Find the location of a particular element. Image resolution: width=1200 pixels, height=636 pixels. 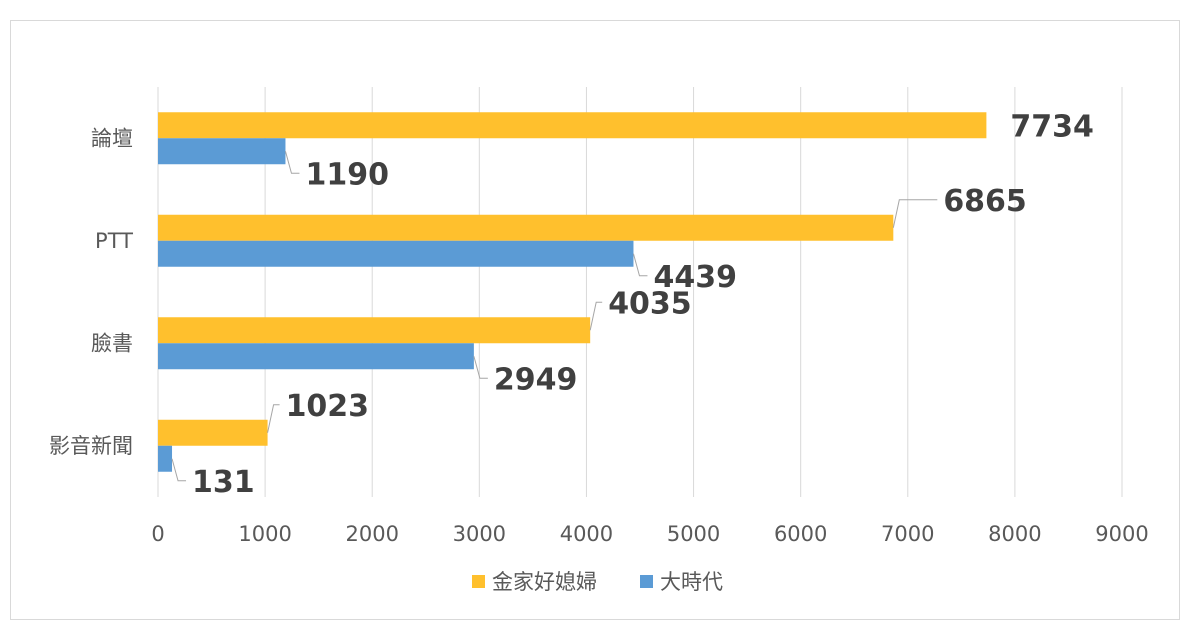

category-label-2: 臉書 is located at coordinates (112, 343).